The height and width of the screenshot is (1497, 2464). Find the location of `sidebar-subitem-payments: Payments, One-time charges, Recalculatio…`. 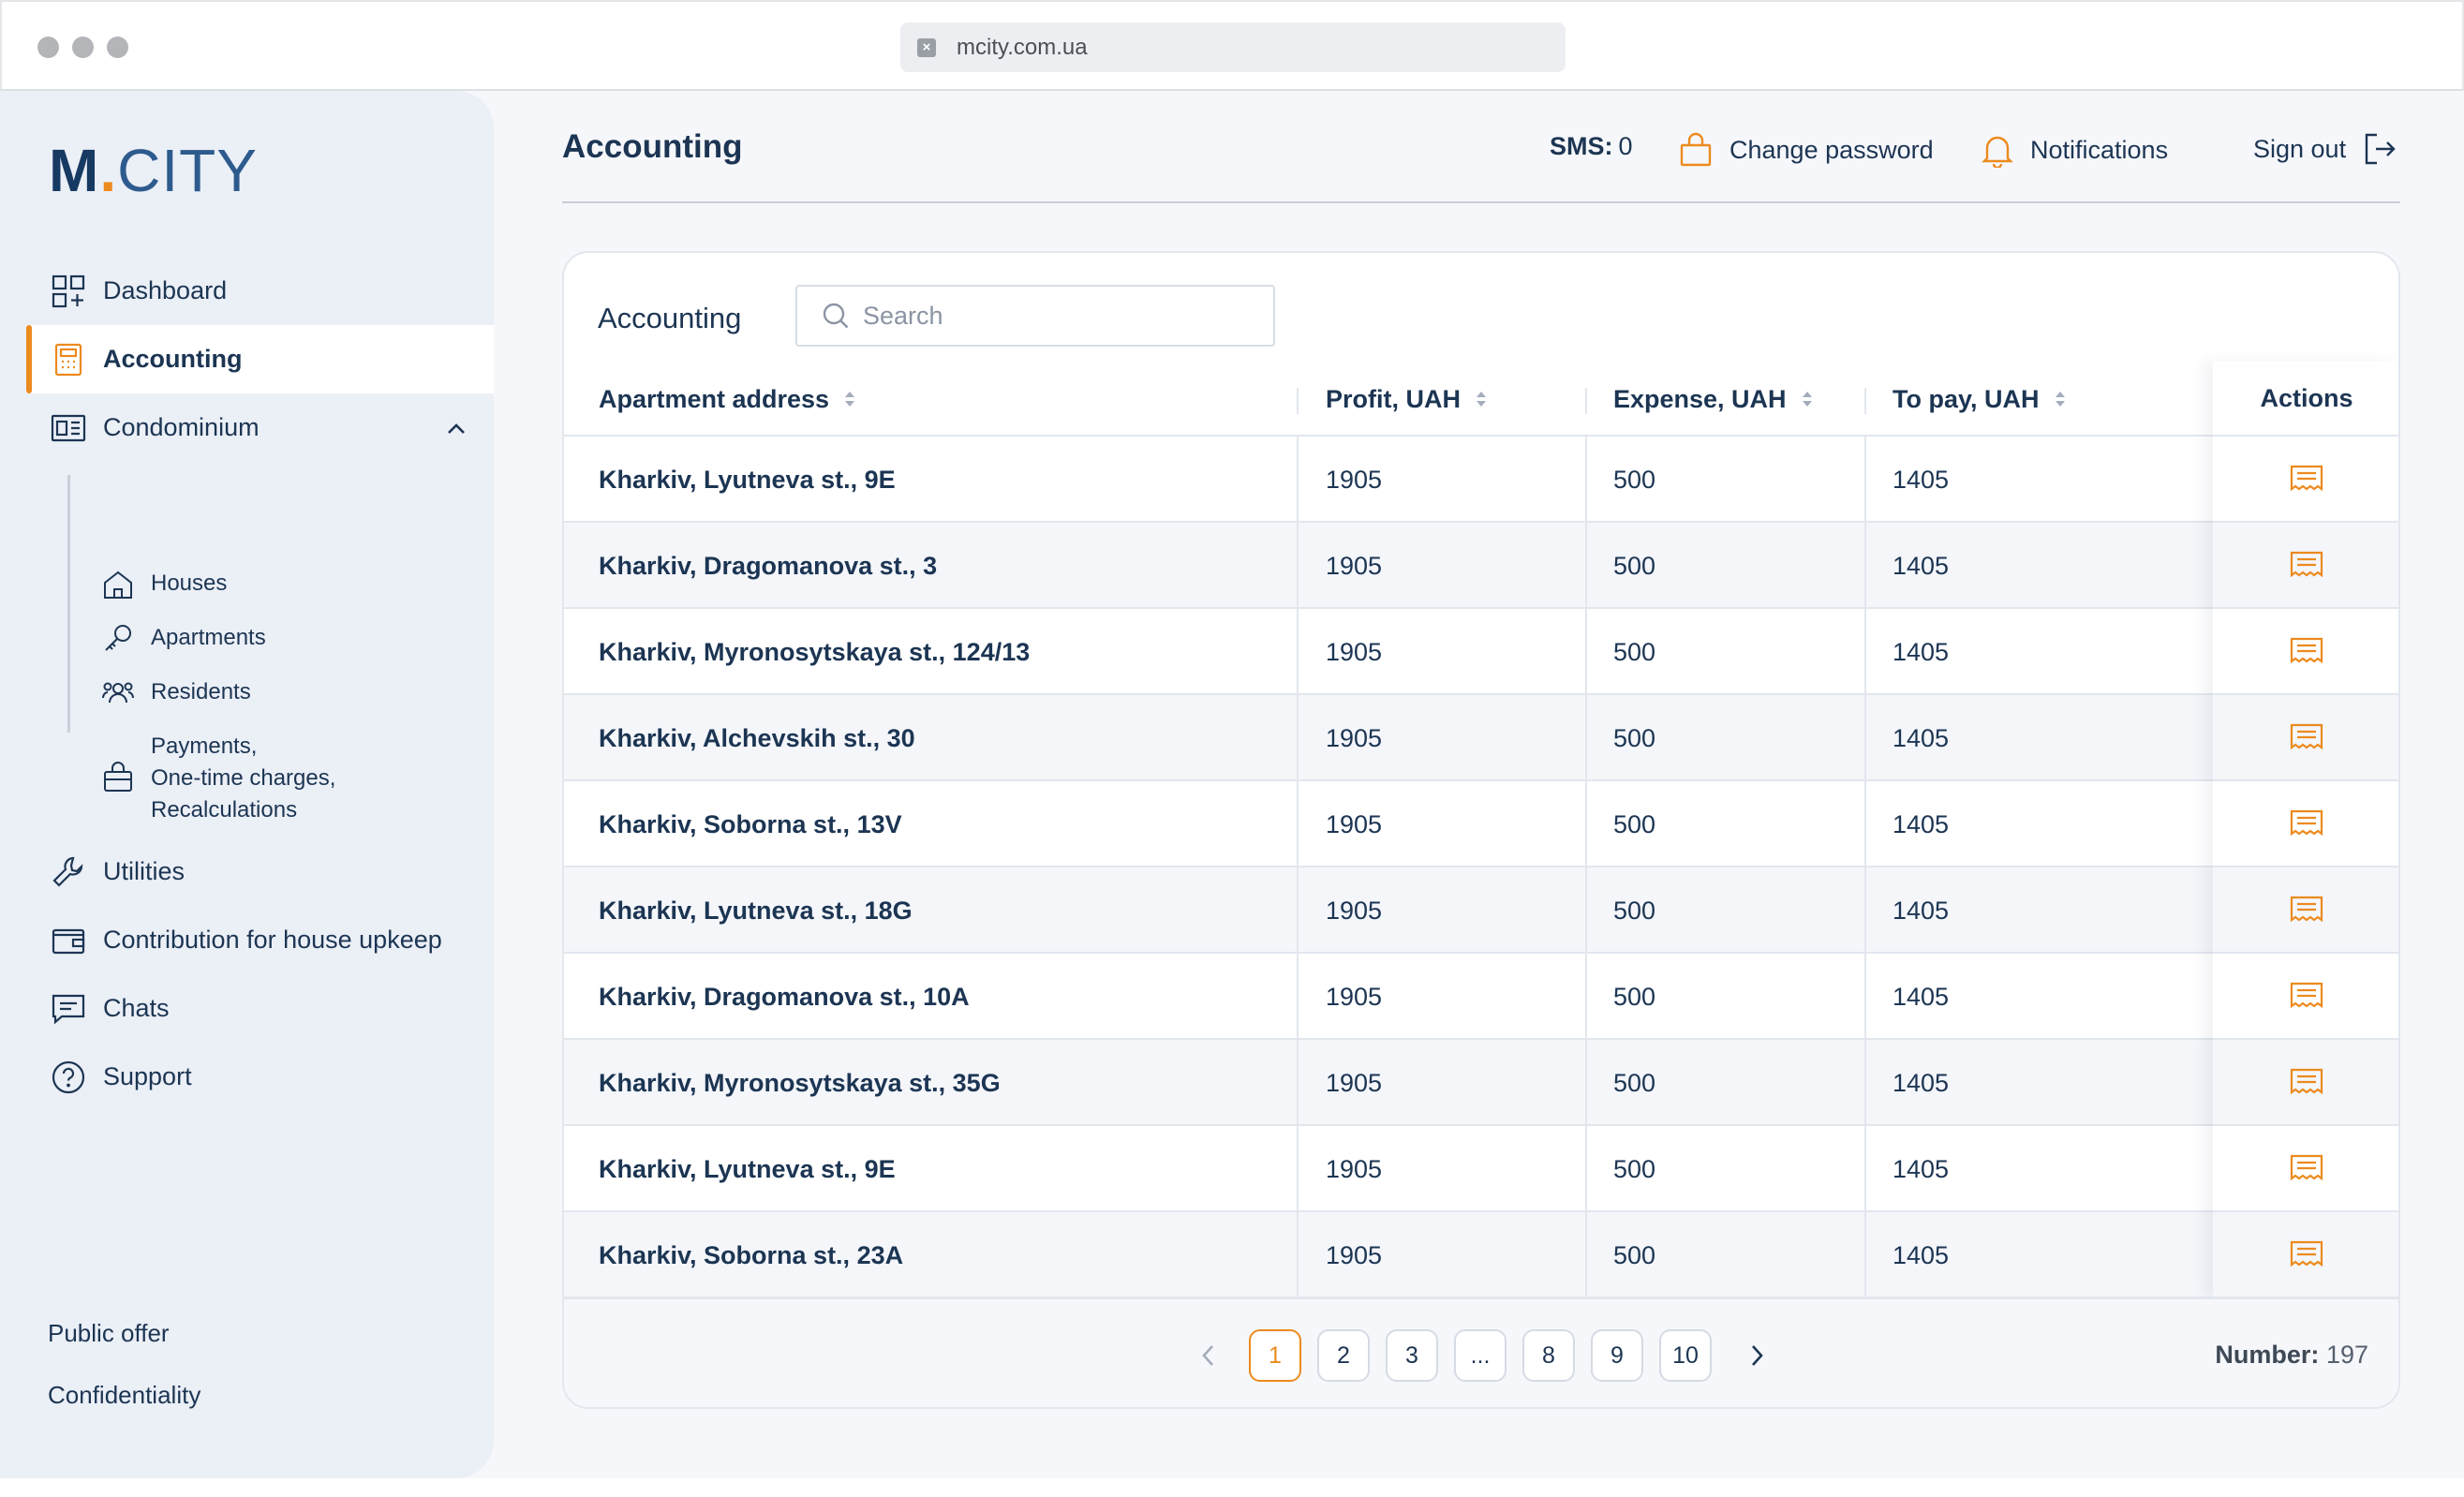

sidebar-subitem-payments: Payments, One-time charges, Recalculatio… is located at coordinates (218, 778).